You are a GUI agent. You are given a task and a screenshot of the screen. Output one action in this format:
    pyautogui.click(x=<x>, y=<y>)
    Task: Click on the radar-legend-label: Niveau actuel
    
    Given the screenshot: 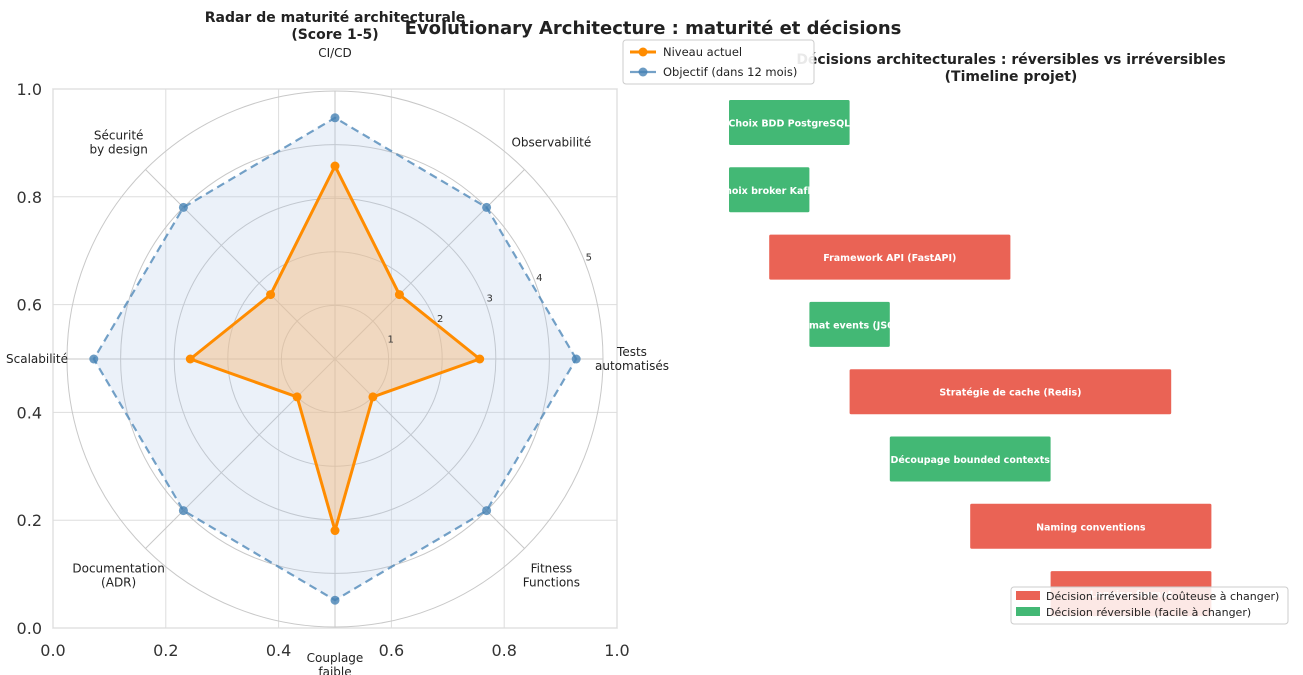 What is the action you would take?
    pyautogui.click(x=702, y=52)
    